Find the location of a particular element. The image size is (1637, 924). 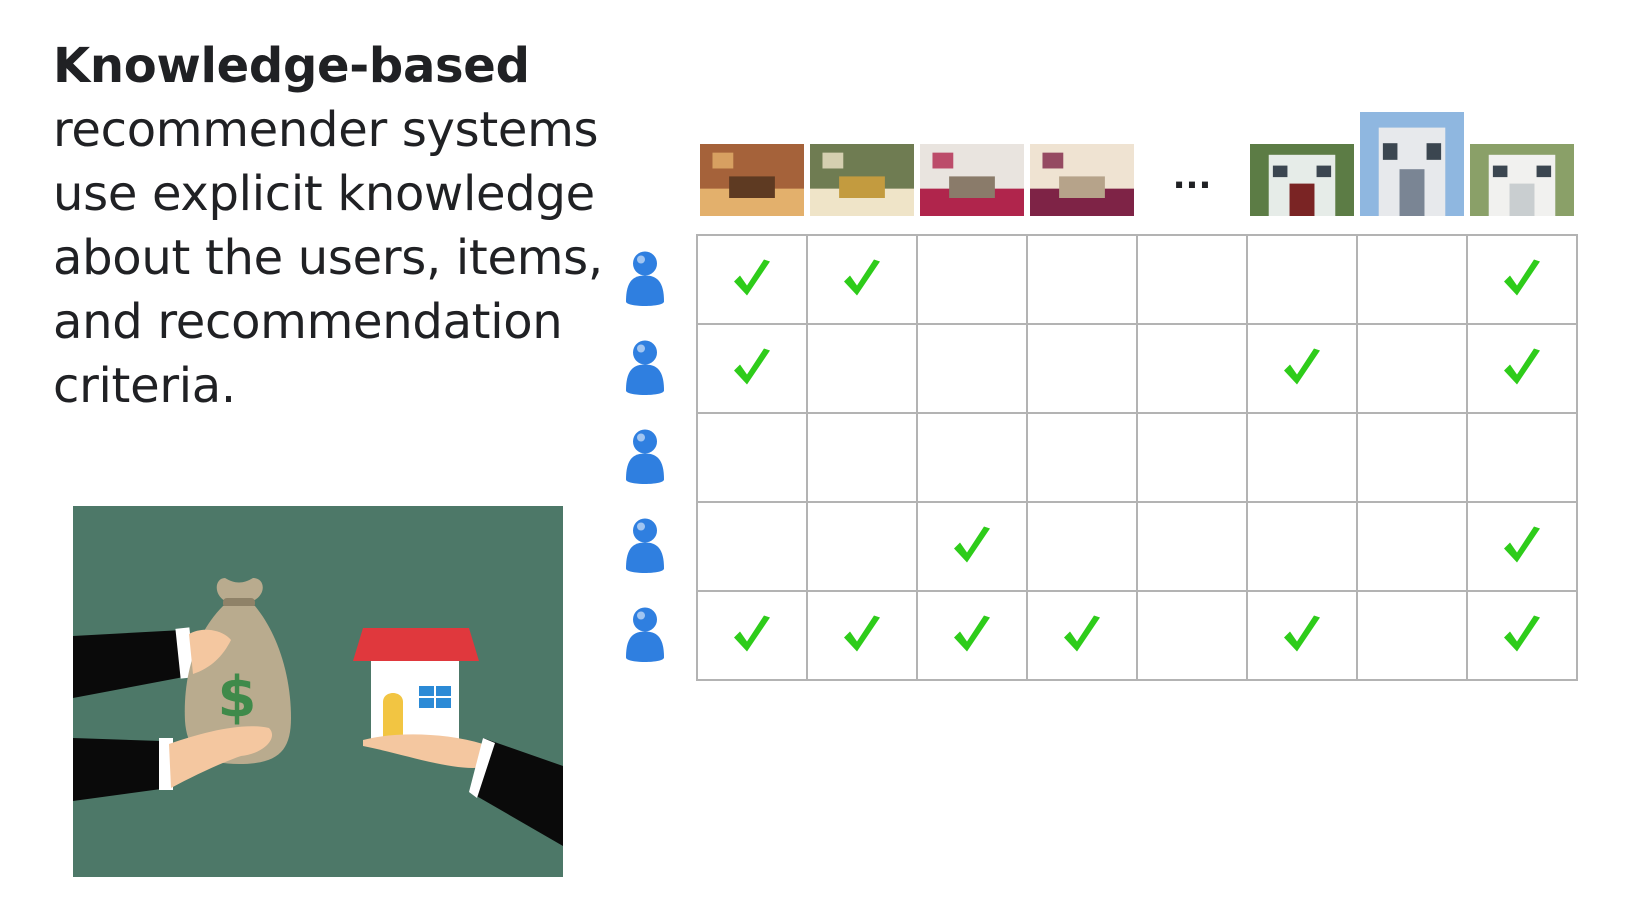

money-for-house-illustration: $ is located at coordinates (318, 691).